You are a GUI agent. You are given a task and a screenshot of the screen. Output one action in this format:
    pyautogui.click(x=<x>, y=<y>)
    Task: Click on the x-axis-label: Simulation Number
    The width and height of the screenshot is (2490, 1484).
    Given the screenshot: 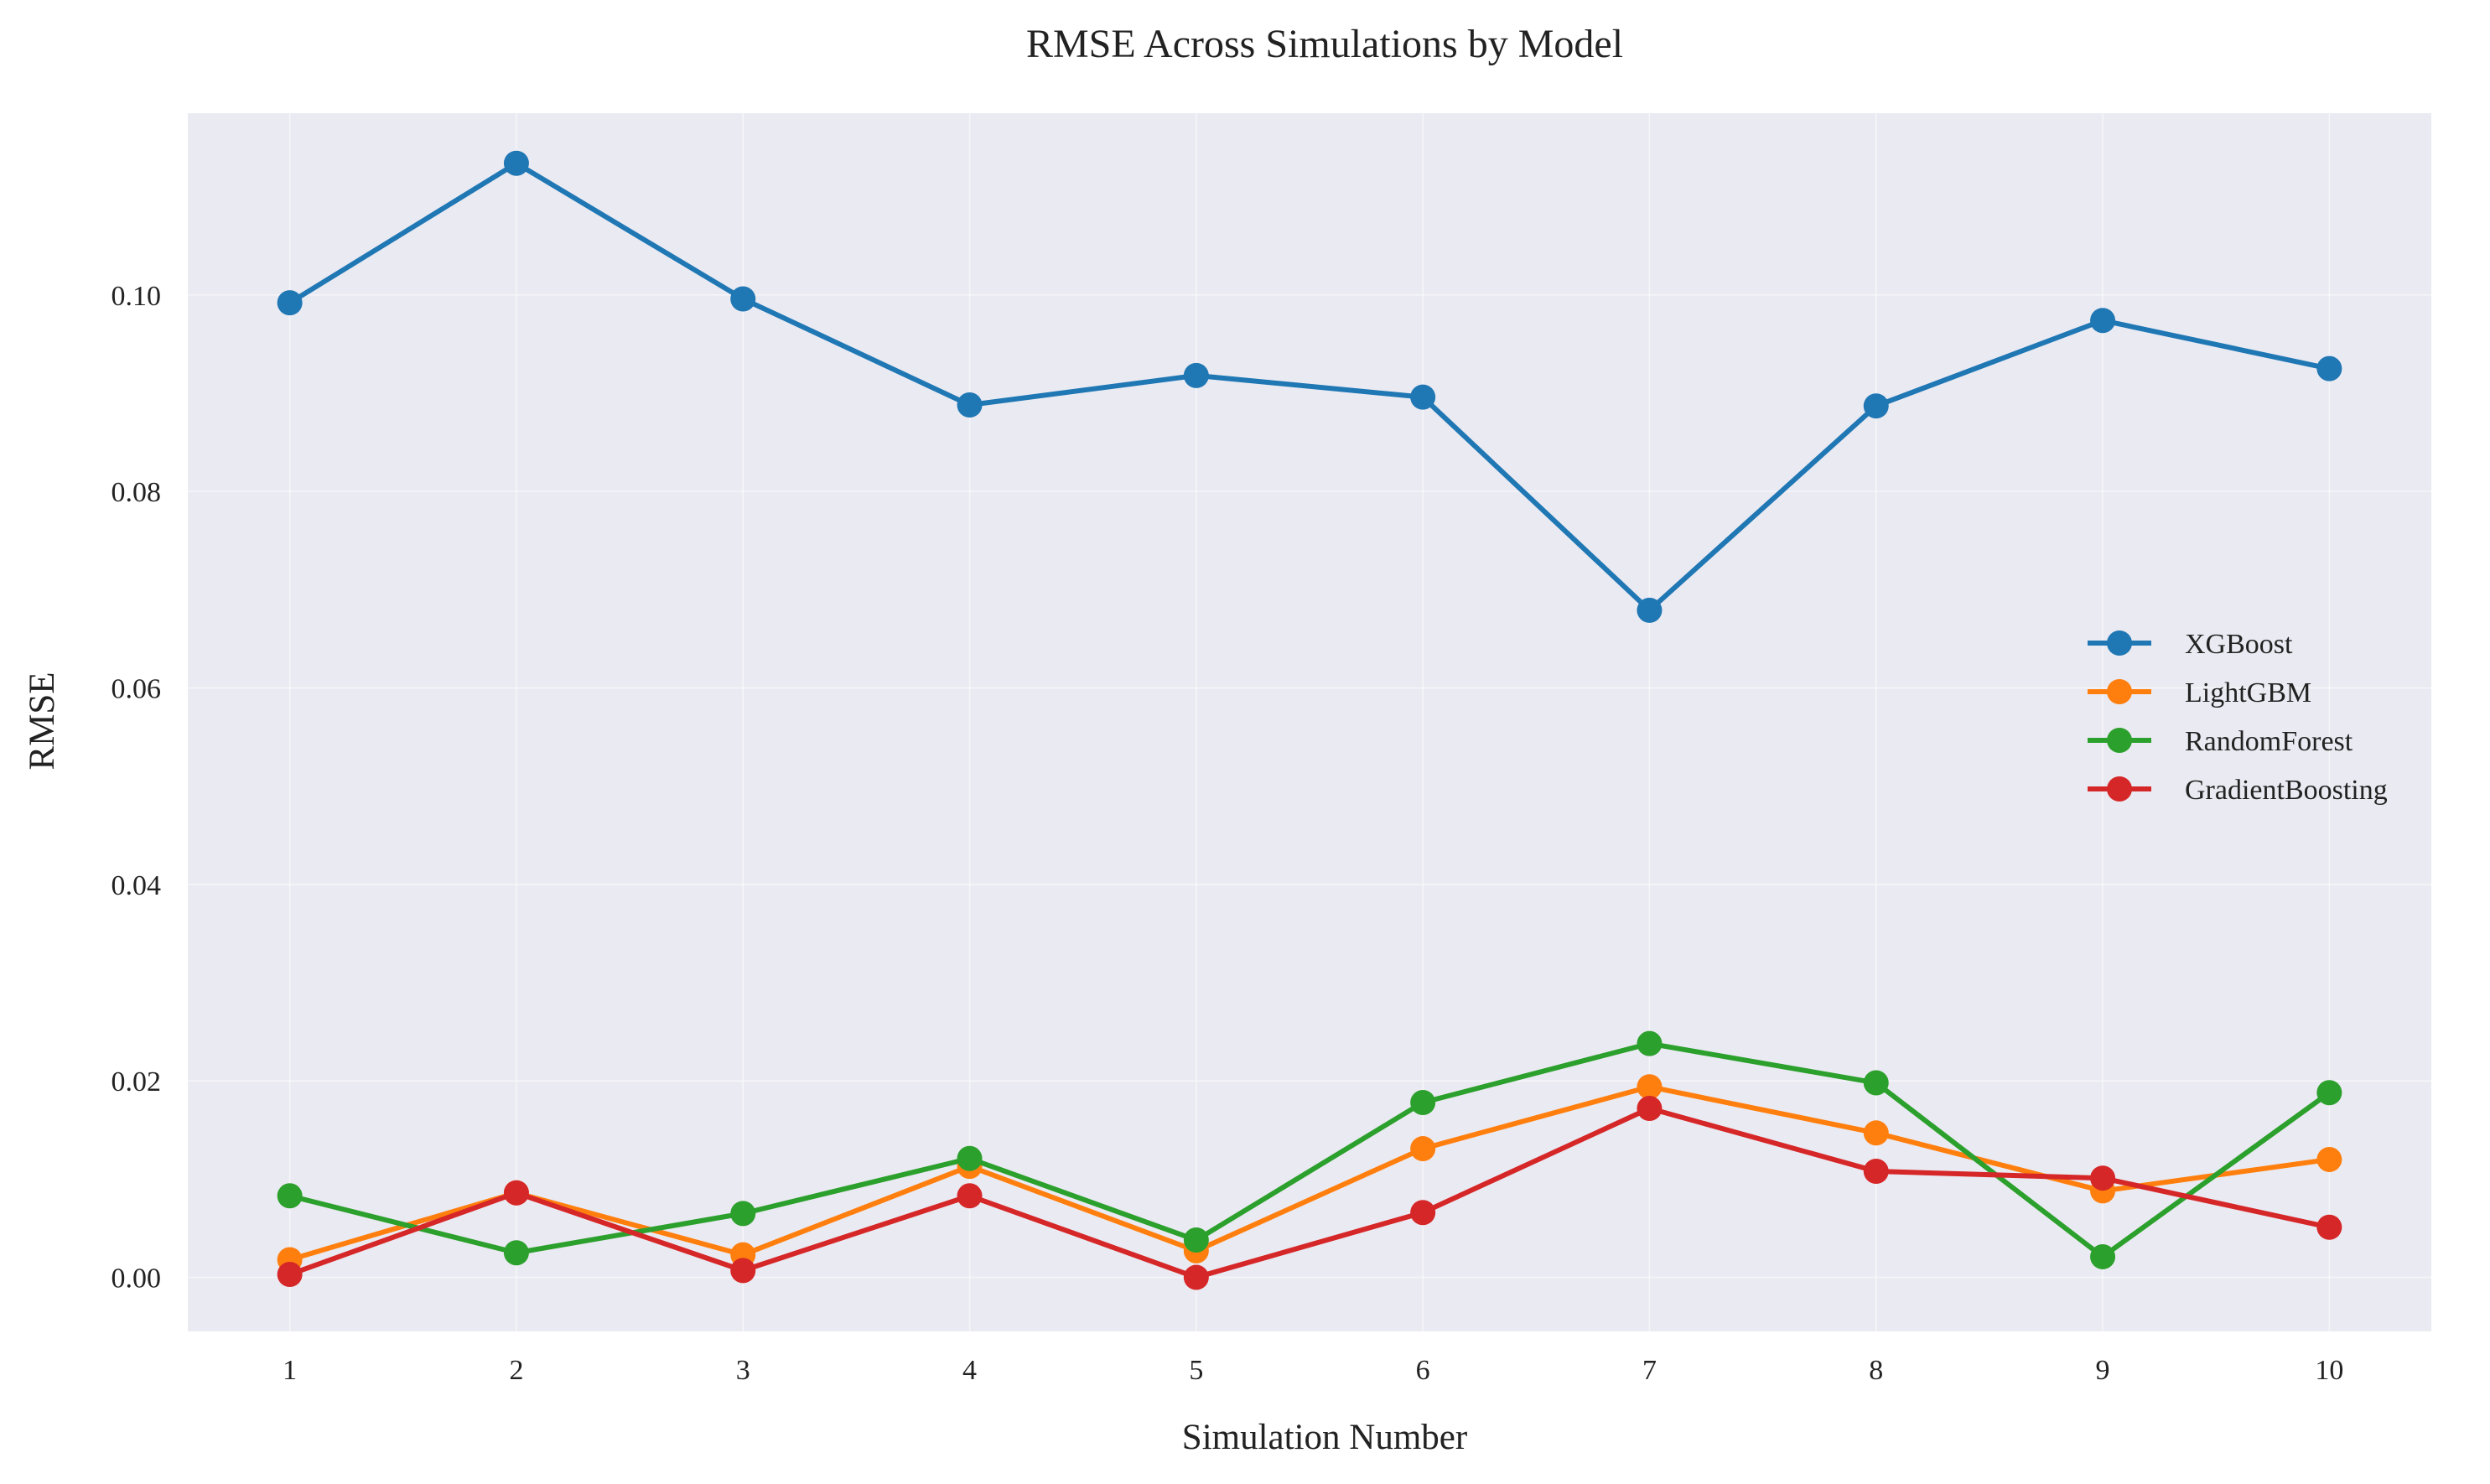 What is the action you would take?
    pyautogui.click(x=1324, y=1437)
    